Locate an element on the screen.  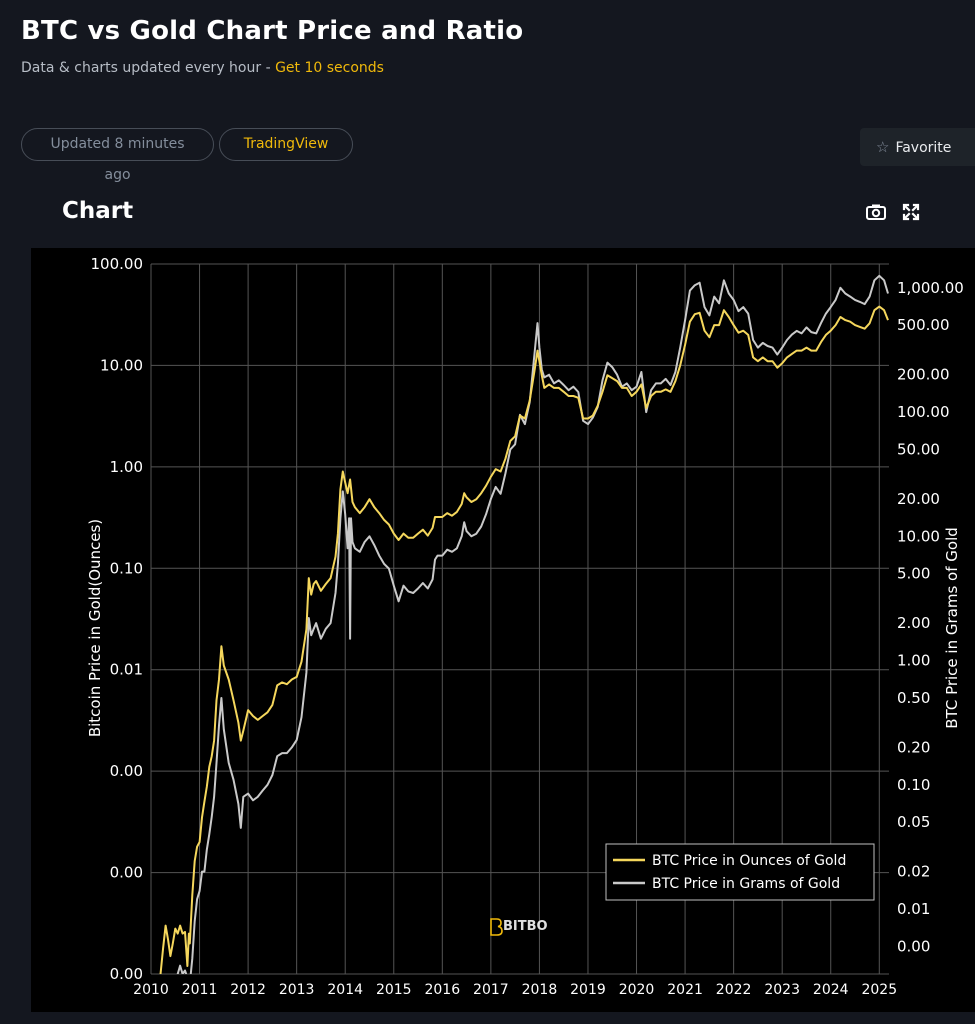
legend-box is located at coordinates (740, 872).